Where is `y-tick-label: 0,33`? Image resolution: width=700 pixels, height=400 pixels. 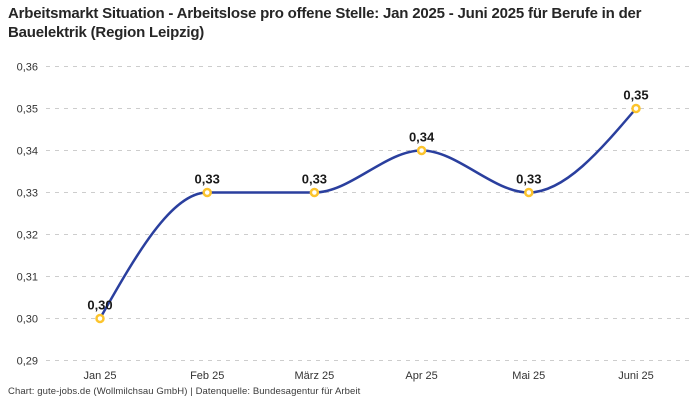 y-tick-label: 0,33 is located at coordinates (27, 194).